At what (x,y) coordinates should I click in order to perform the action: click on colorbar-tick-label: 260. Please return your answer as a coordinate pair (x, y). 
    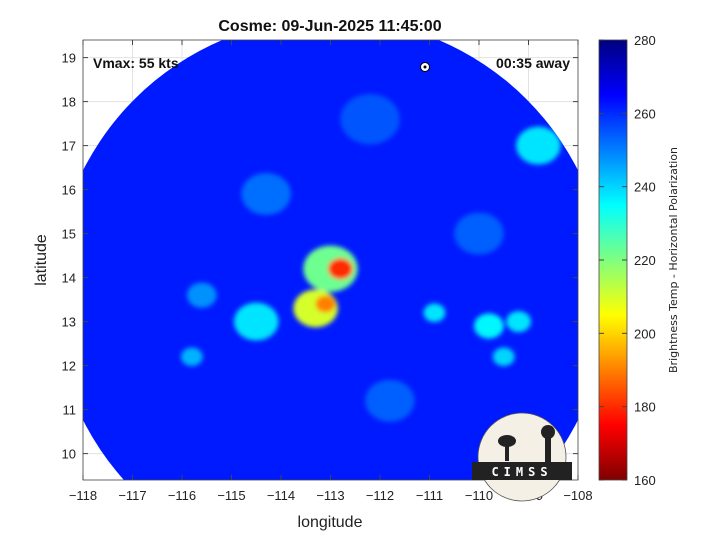
    Looking at the image, I should click on (645, 113).